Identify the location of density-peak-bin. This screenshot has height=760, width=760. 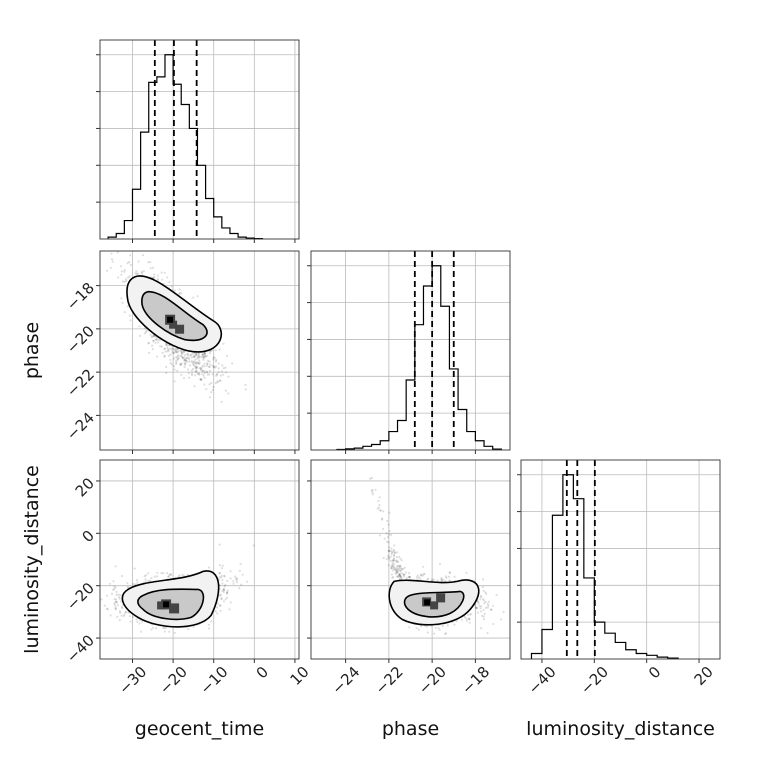
(166, 604).